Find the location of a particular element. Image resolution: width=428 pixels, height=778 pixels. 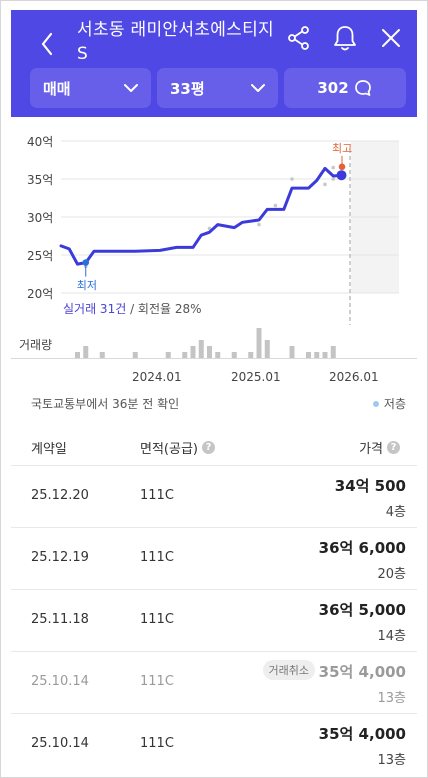

table-row: 25.11.18 111C 36억 5,000 14층 is located at coordinates (214, 620).